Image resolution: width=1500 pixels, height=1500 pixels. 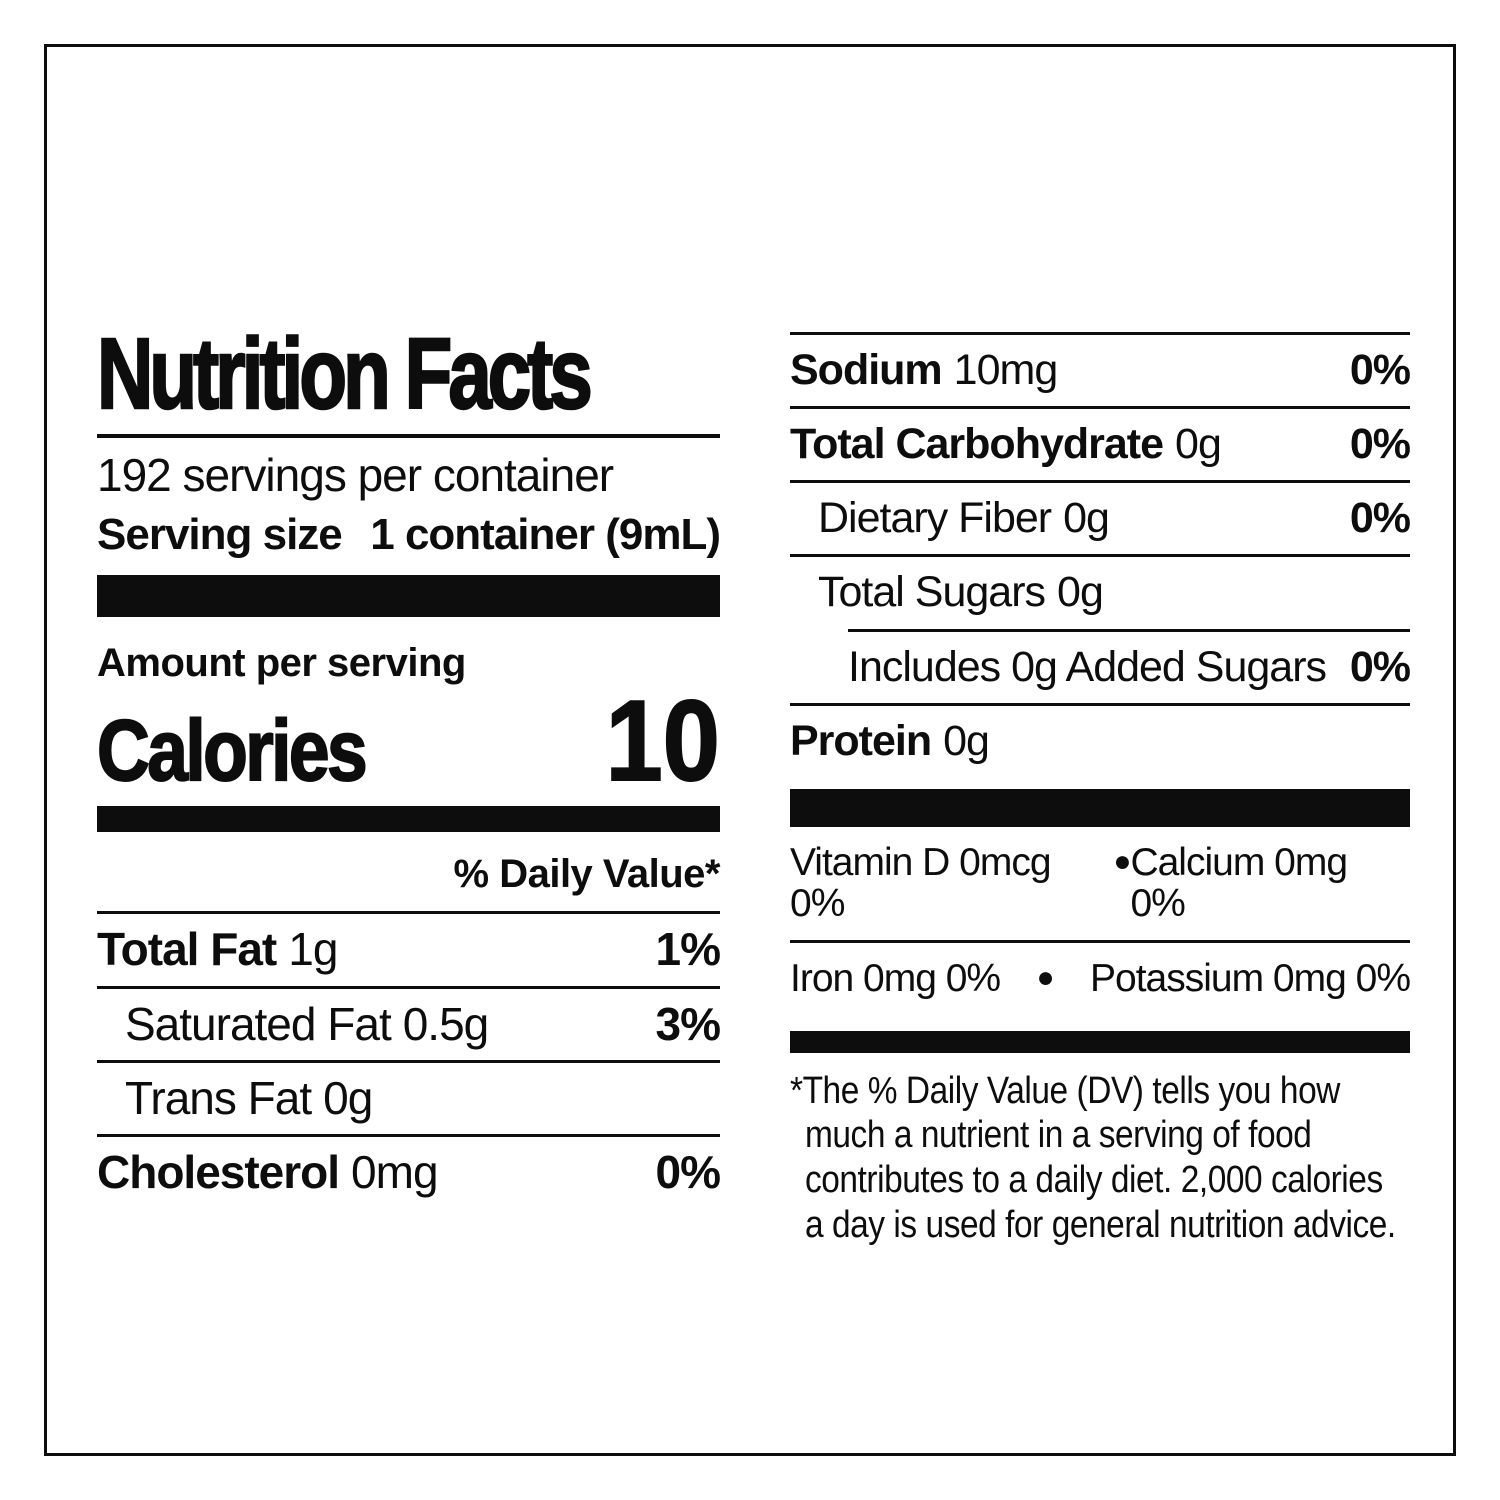 I want to click on label-title: Nutrition Facts, so click(x=345, y=374).